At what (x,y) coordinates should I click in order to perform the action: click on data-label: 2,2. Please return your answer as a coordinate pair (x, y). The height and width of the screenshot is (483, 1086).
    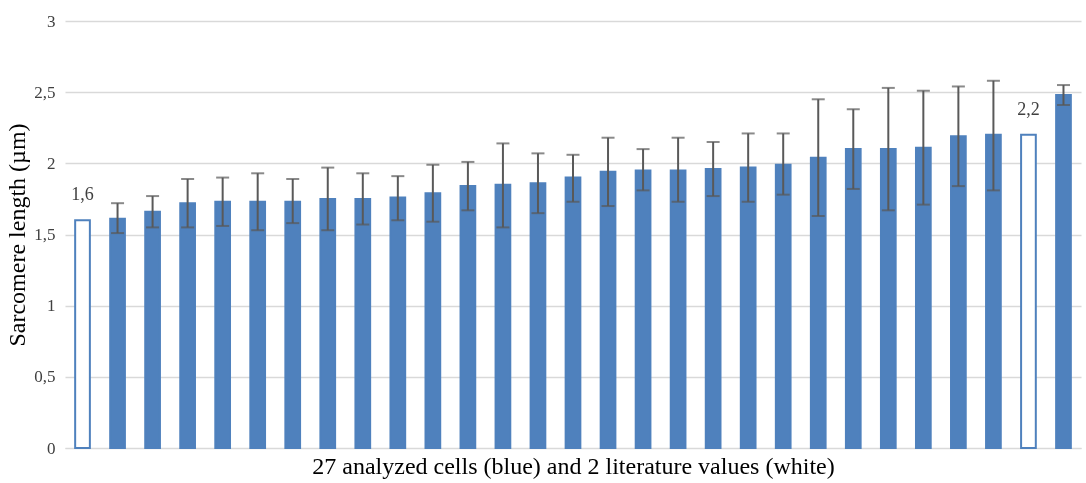
    Looking at the image, I should click on (1028, 108).